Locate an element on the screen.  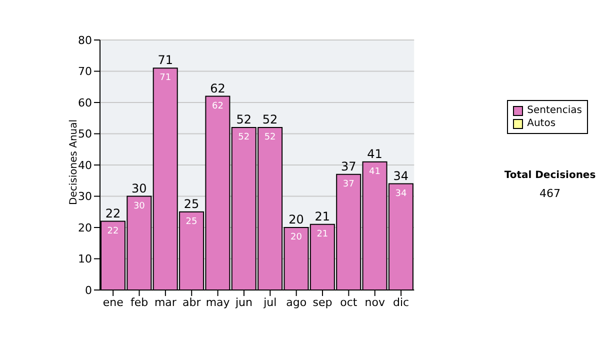
total-label: 34 is located at coordinates (401, 175).